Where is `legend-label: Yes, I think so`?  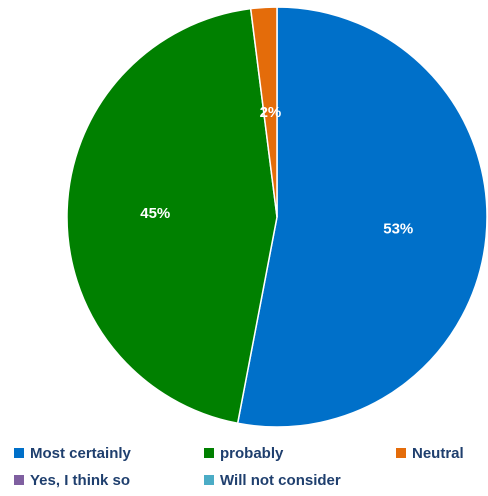 legend-label: Yes, I think so is located at coordinates (80, 480).